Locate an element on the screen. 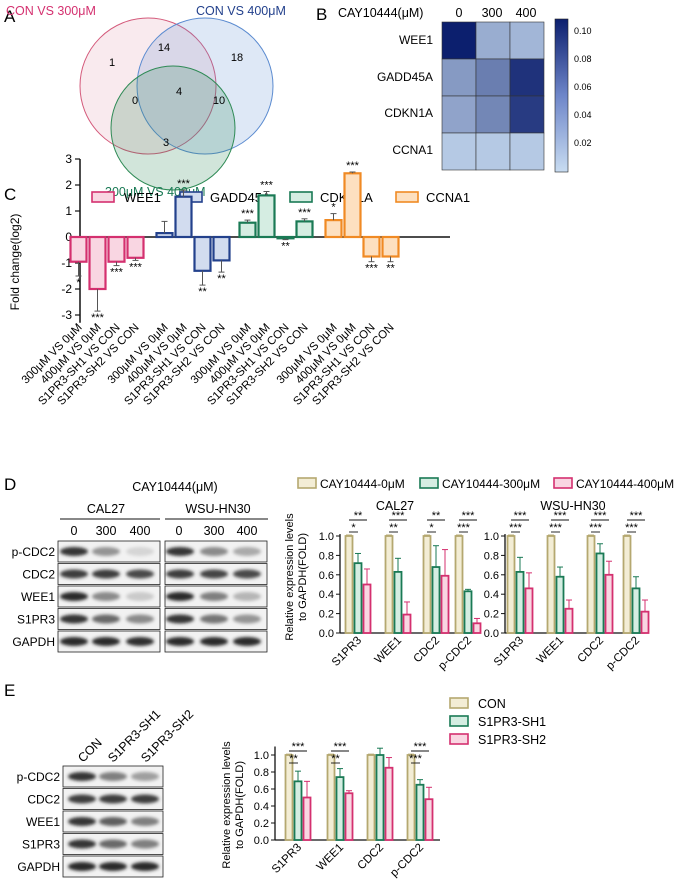  chart-e-ylabel-1: Relative expression levels is located at coordinates (227, 805).